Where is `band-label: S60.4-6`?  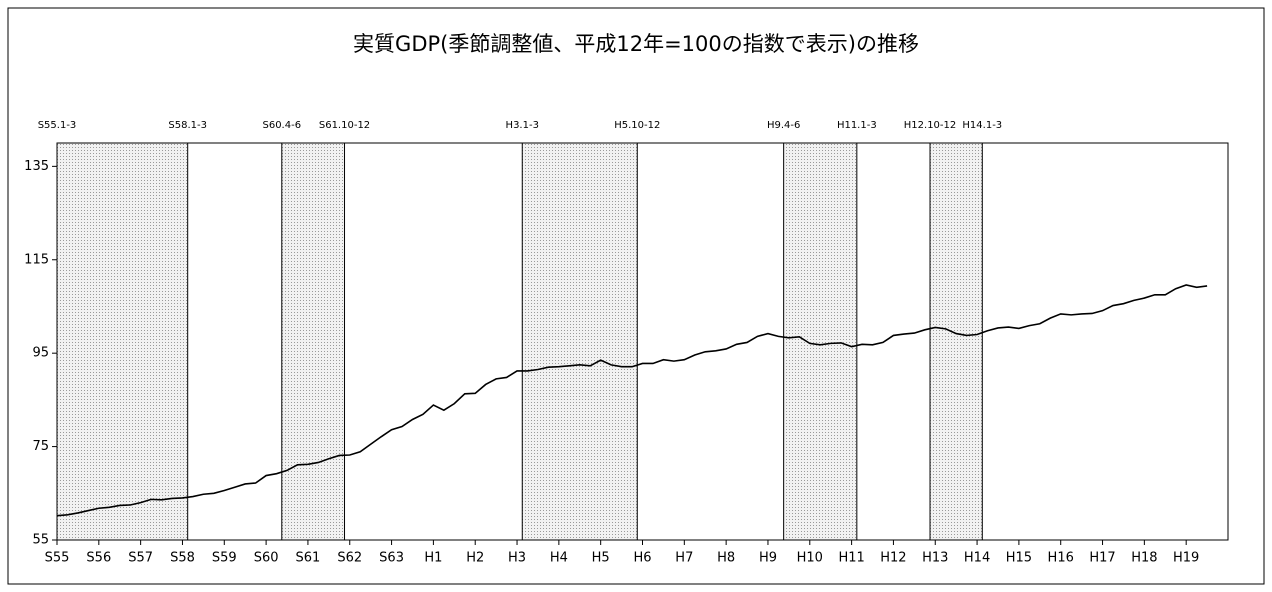 band-label: S60.4-6 is located at coordinates (281, 125).